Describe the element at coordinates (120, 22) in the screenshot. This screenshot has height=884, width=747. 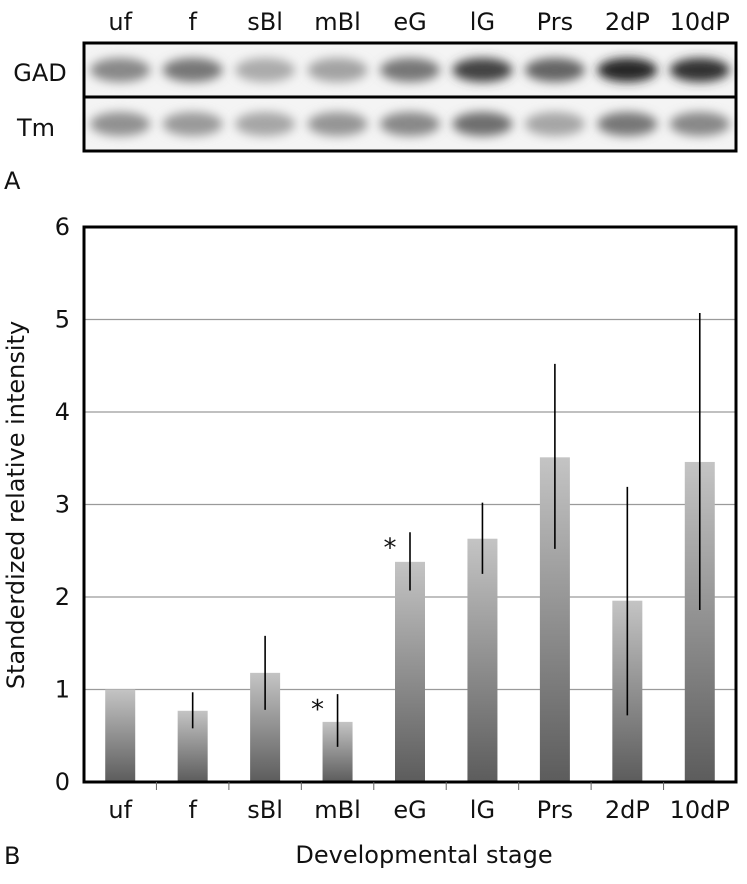
I see `blot-lane-label: uf` at that location.